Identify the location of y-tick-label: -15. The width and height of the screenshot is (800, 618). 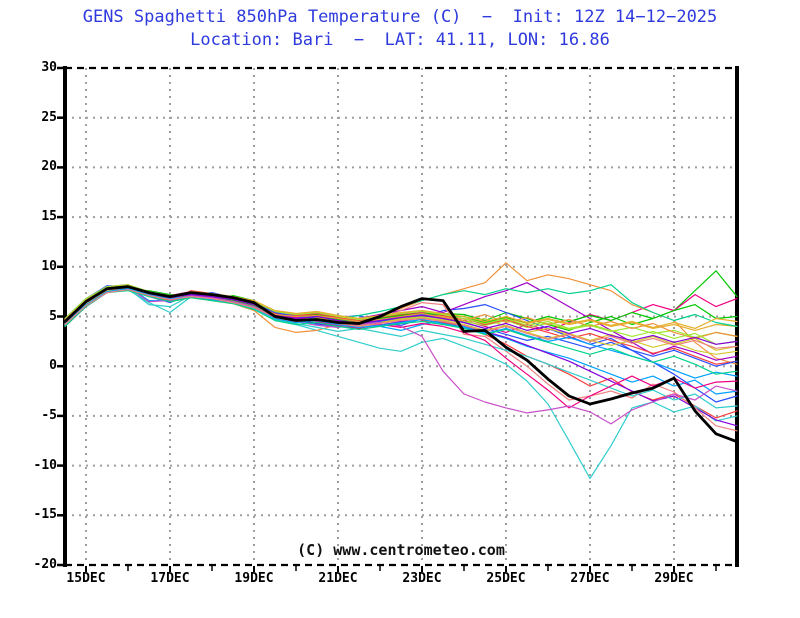
(45, 515).